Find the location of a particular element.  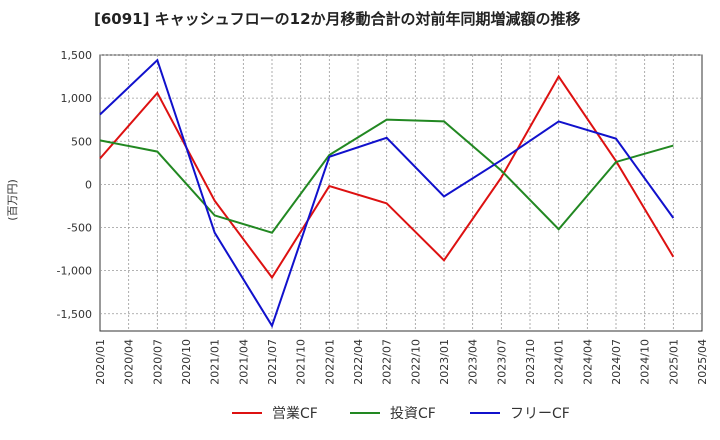

x-tick-label: 2021/04 is located at coordinates (243, 362).